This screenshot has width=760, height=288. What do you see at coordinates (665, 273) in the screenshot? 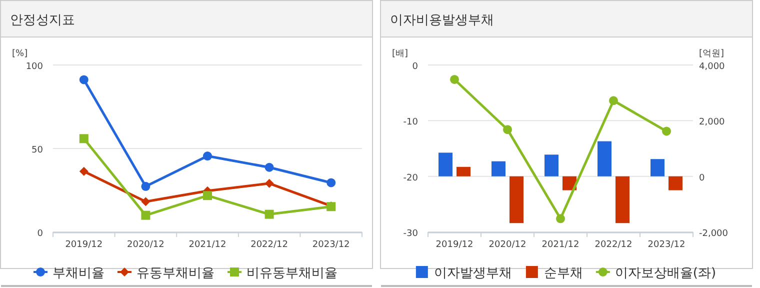
I see `legend-label: 이자보상배율(좌)` at bounding box center [665, 273].